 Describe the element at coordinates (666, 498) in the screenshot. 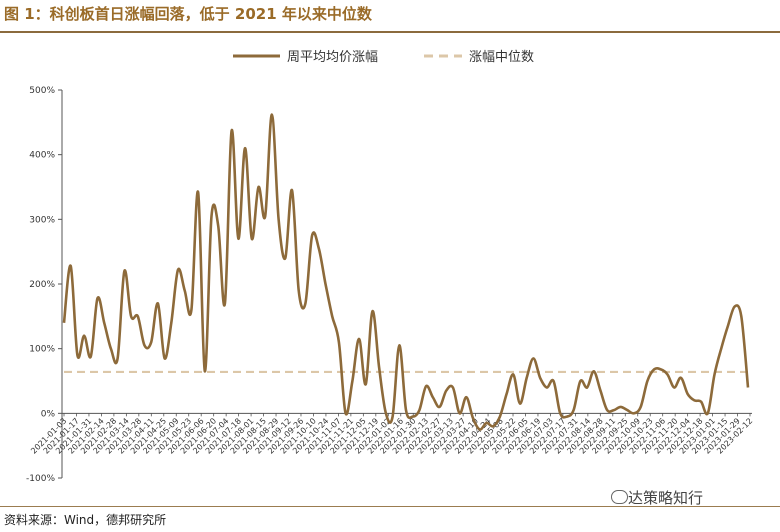

I see `watermark: 达策略知行` at that location.